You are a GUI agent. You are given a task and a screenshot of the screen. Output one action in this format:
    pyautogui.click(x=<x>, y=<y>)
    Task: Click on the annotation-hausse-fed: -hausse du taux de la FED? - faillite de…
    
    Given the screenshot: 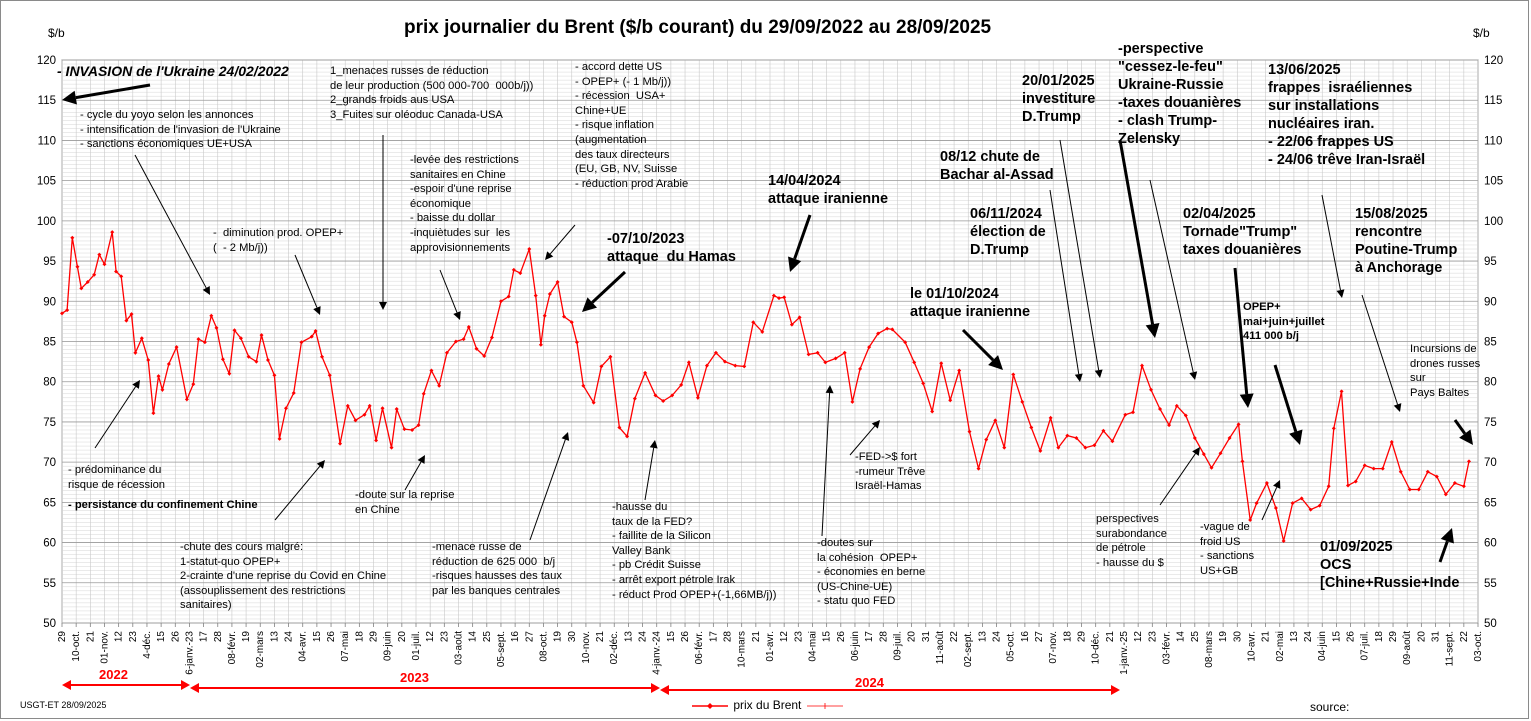 What is the action you would take?
    pyautogui.click(x=694, y=551)
    